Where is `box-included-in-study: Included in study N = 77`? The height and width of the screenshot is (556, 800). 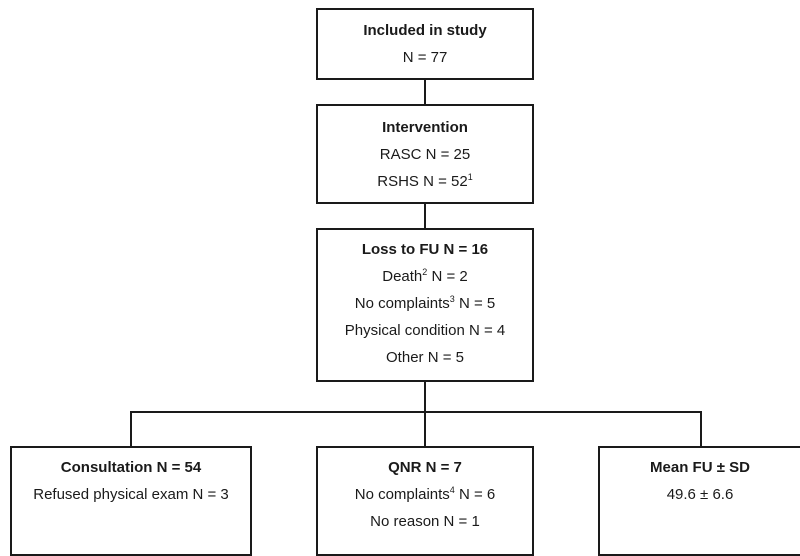 box-included-in-study: Included in study N = 77 is located at coordinates (425, 44).